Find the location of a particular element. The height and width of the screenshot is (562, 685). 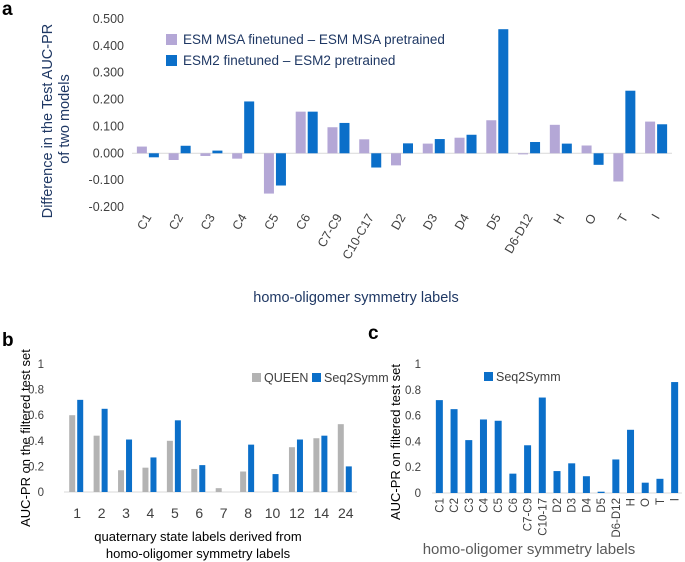

chart-b-xtick: 8 is located at coordinates (248, 513).